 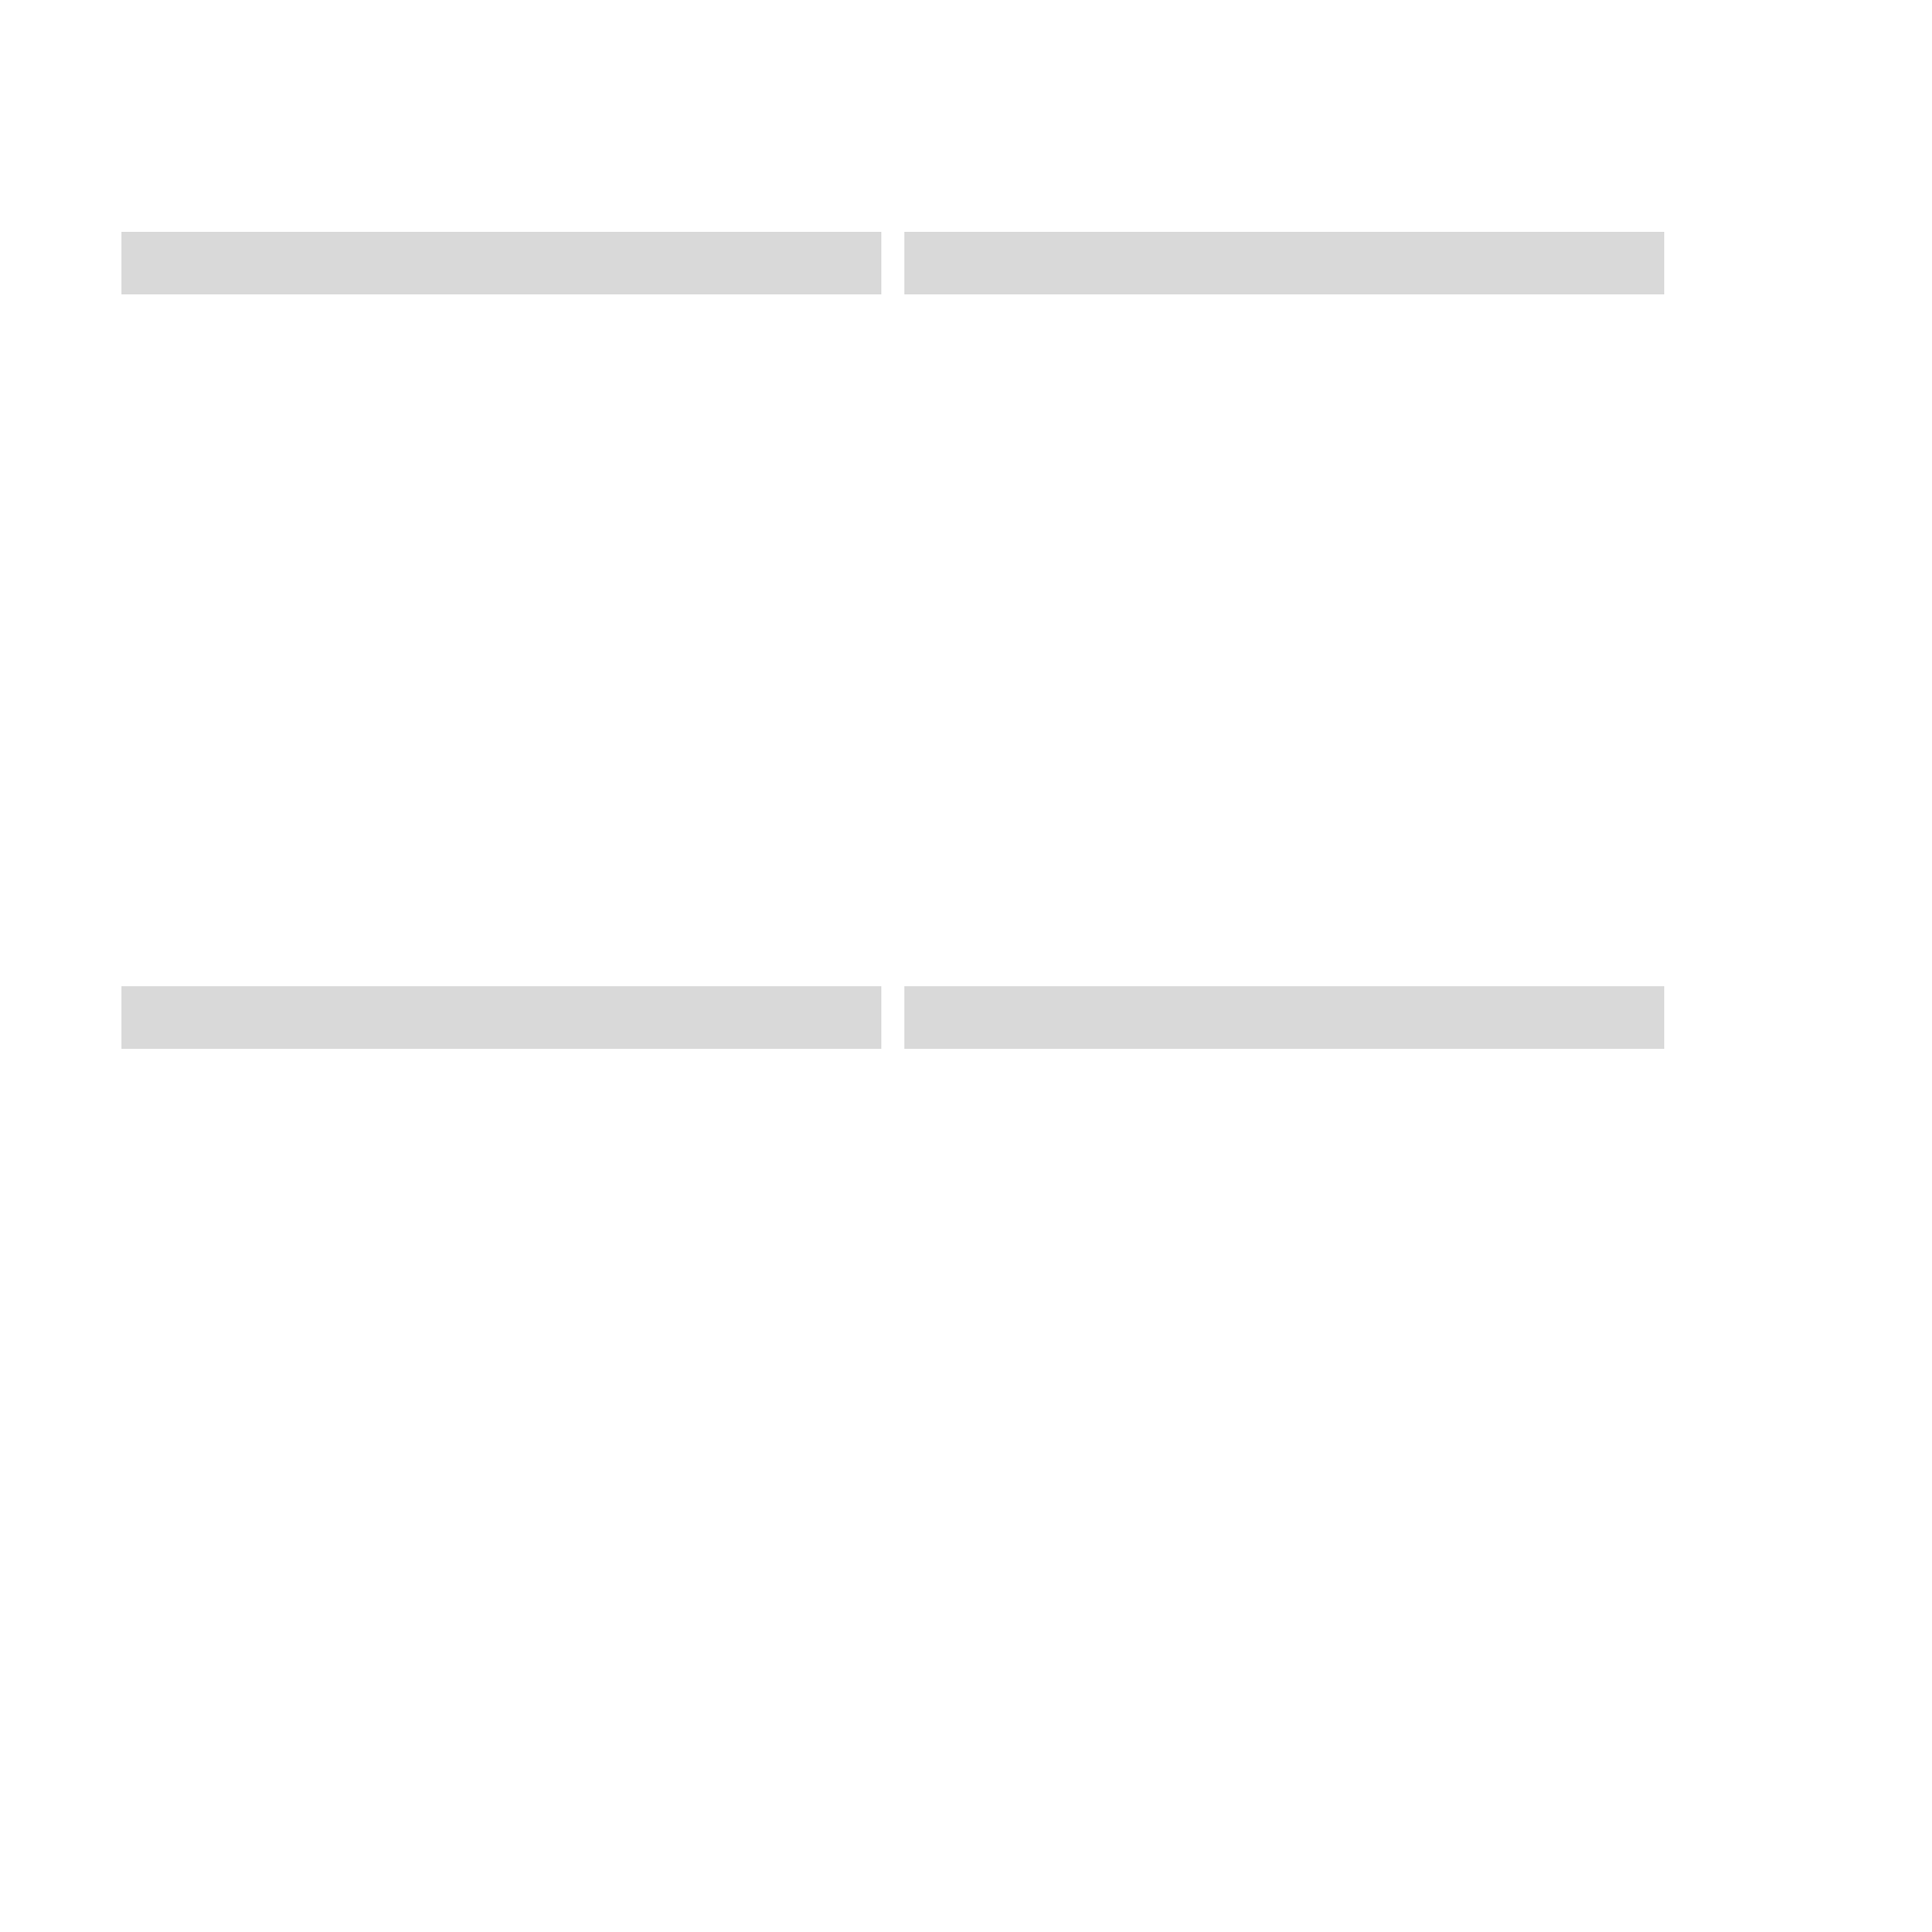 What do you see at coordinates (1284, 629) in the screenshot?
I see `facet-panel-lb` at bounding box center [1284, 629].